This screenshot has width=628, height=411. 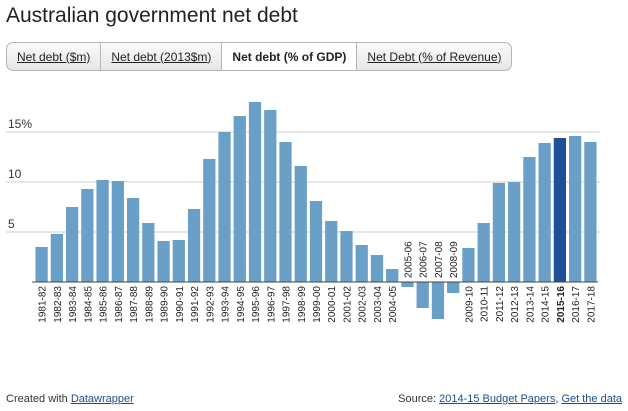 I want to click on x-tick-label-2017-18: 2017-18, so click(x=591, y=304).